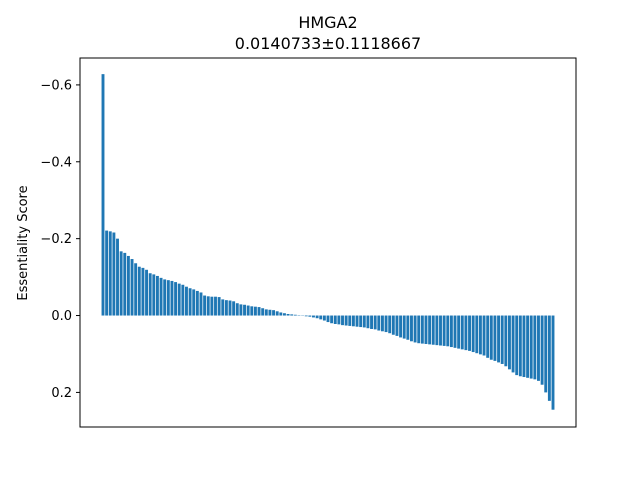 This screenshot has width=640, height=480. I want to click on y-tick-label-2: −0.2, so click(56, 239).